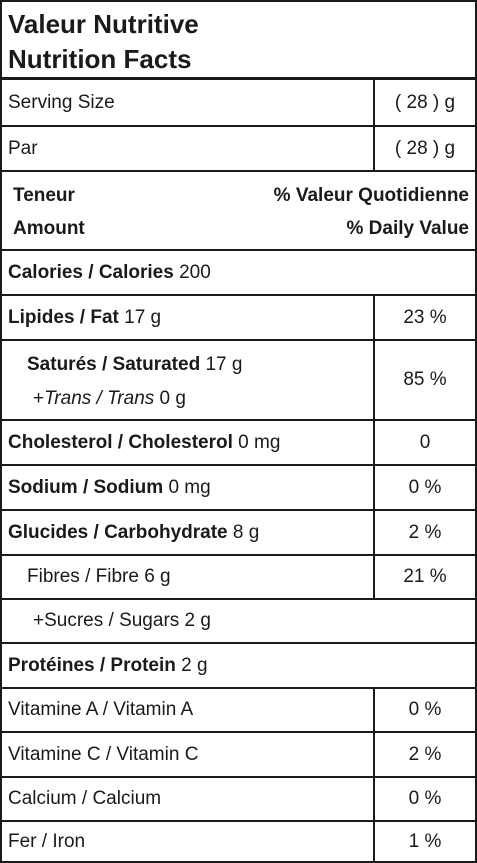 The height and width of the screenshot is (863, 477). Describe the element at coordinates (424, 532) in the screenshot. I see `carbohydrate-daily-value: 2 %` at that location.